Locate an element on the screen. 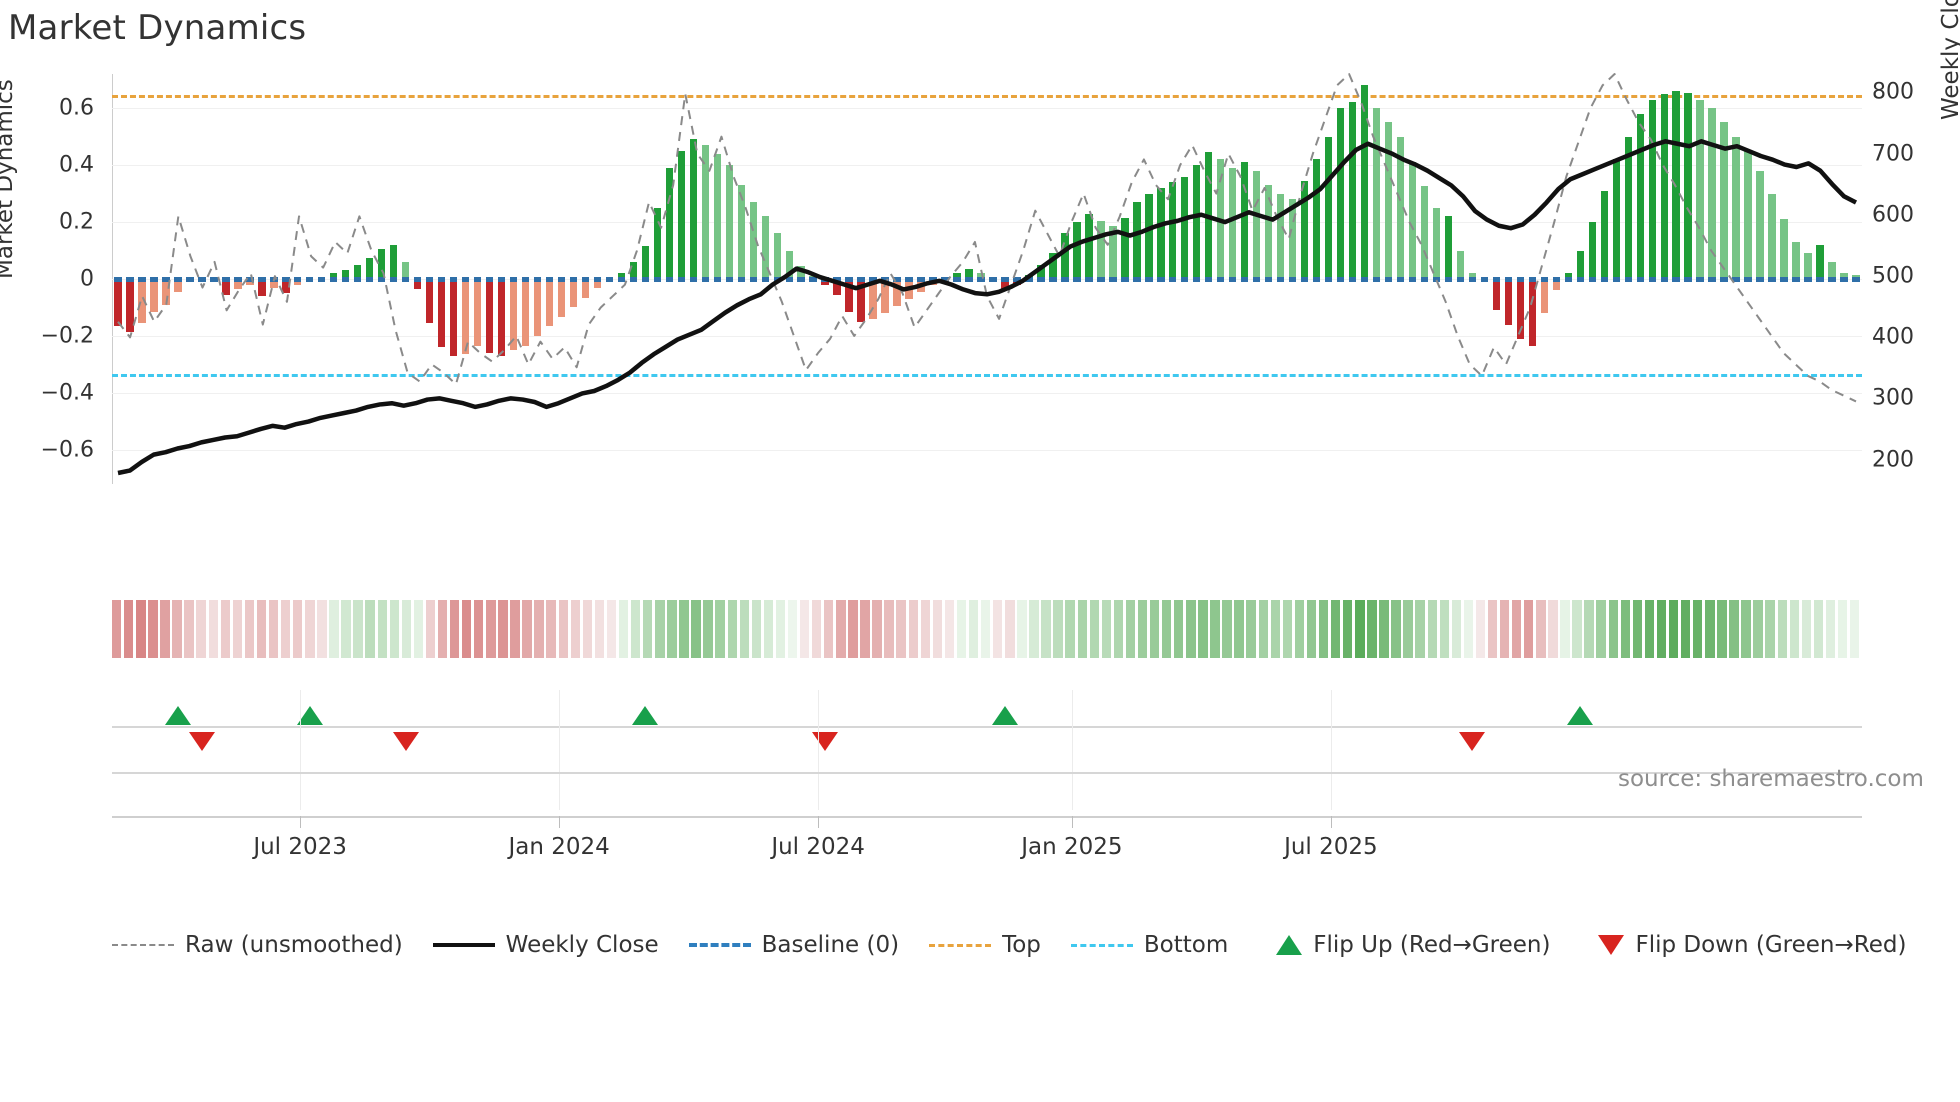 This screenshot has height=1102, width=1960. legend-item-4: Bottom is located at coordinates (1149, 945).